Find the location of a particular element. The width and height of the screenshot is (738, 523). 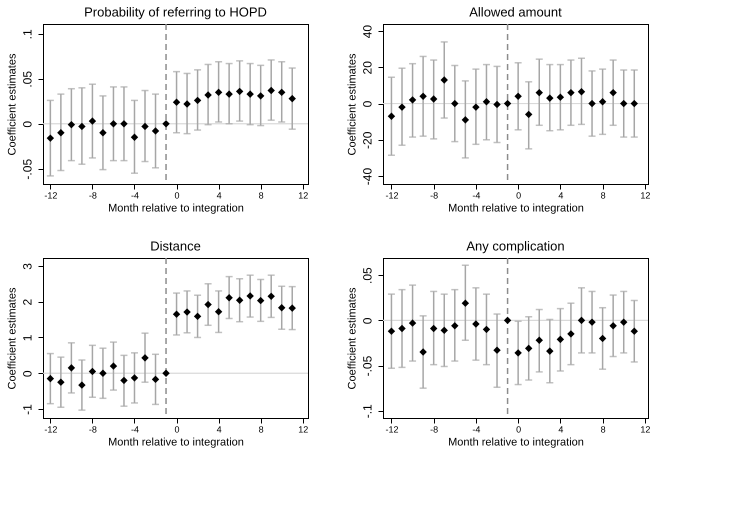

y-tick-label: 2 is located at coordinates (27, 302).